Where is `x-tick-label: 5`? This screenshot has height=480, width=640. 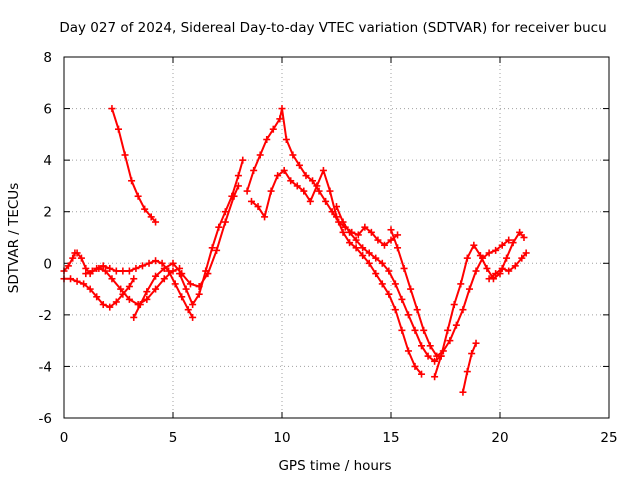
x-tick-label: 5 is located at coordinates (173, 438).